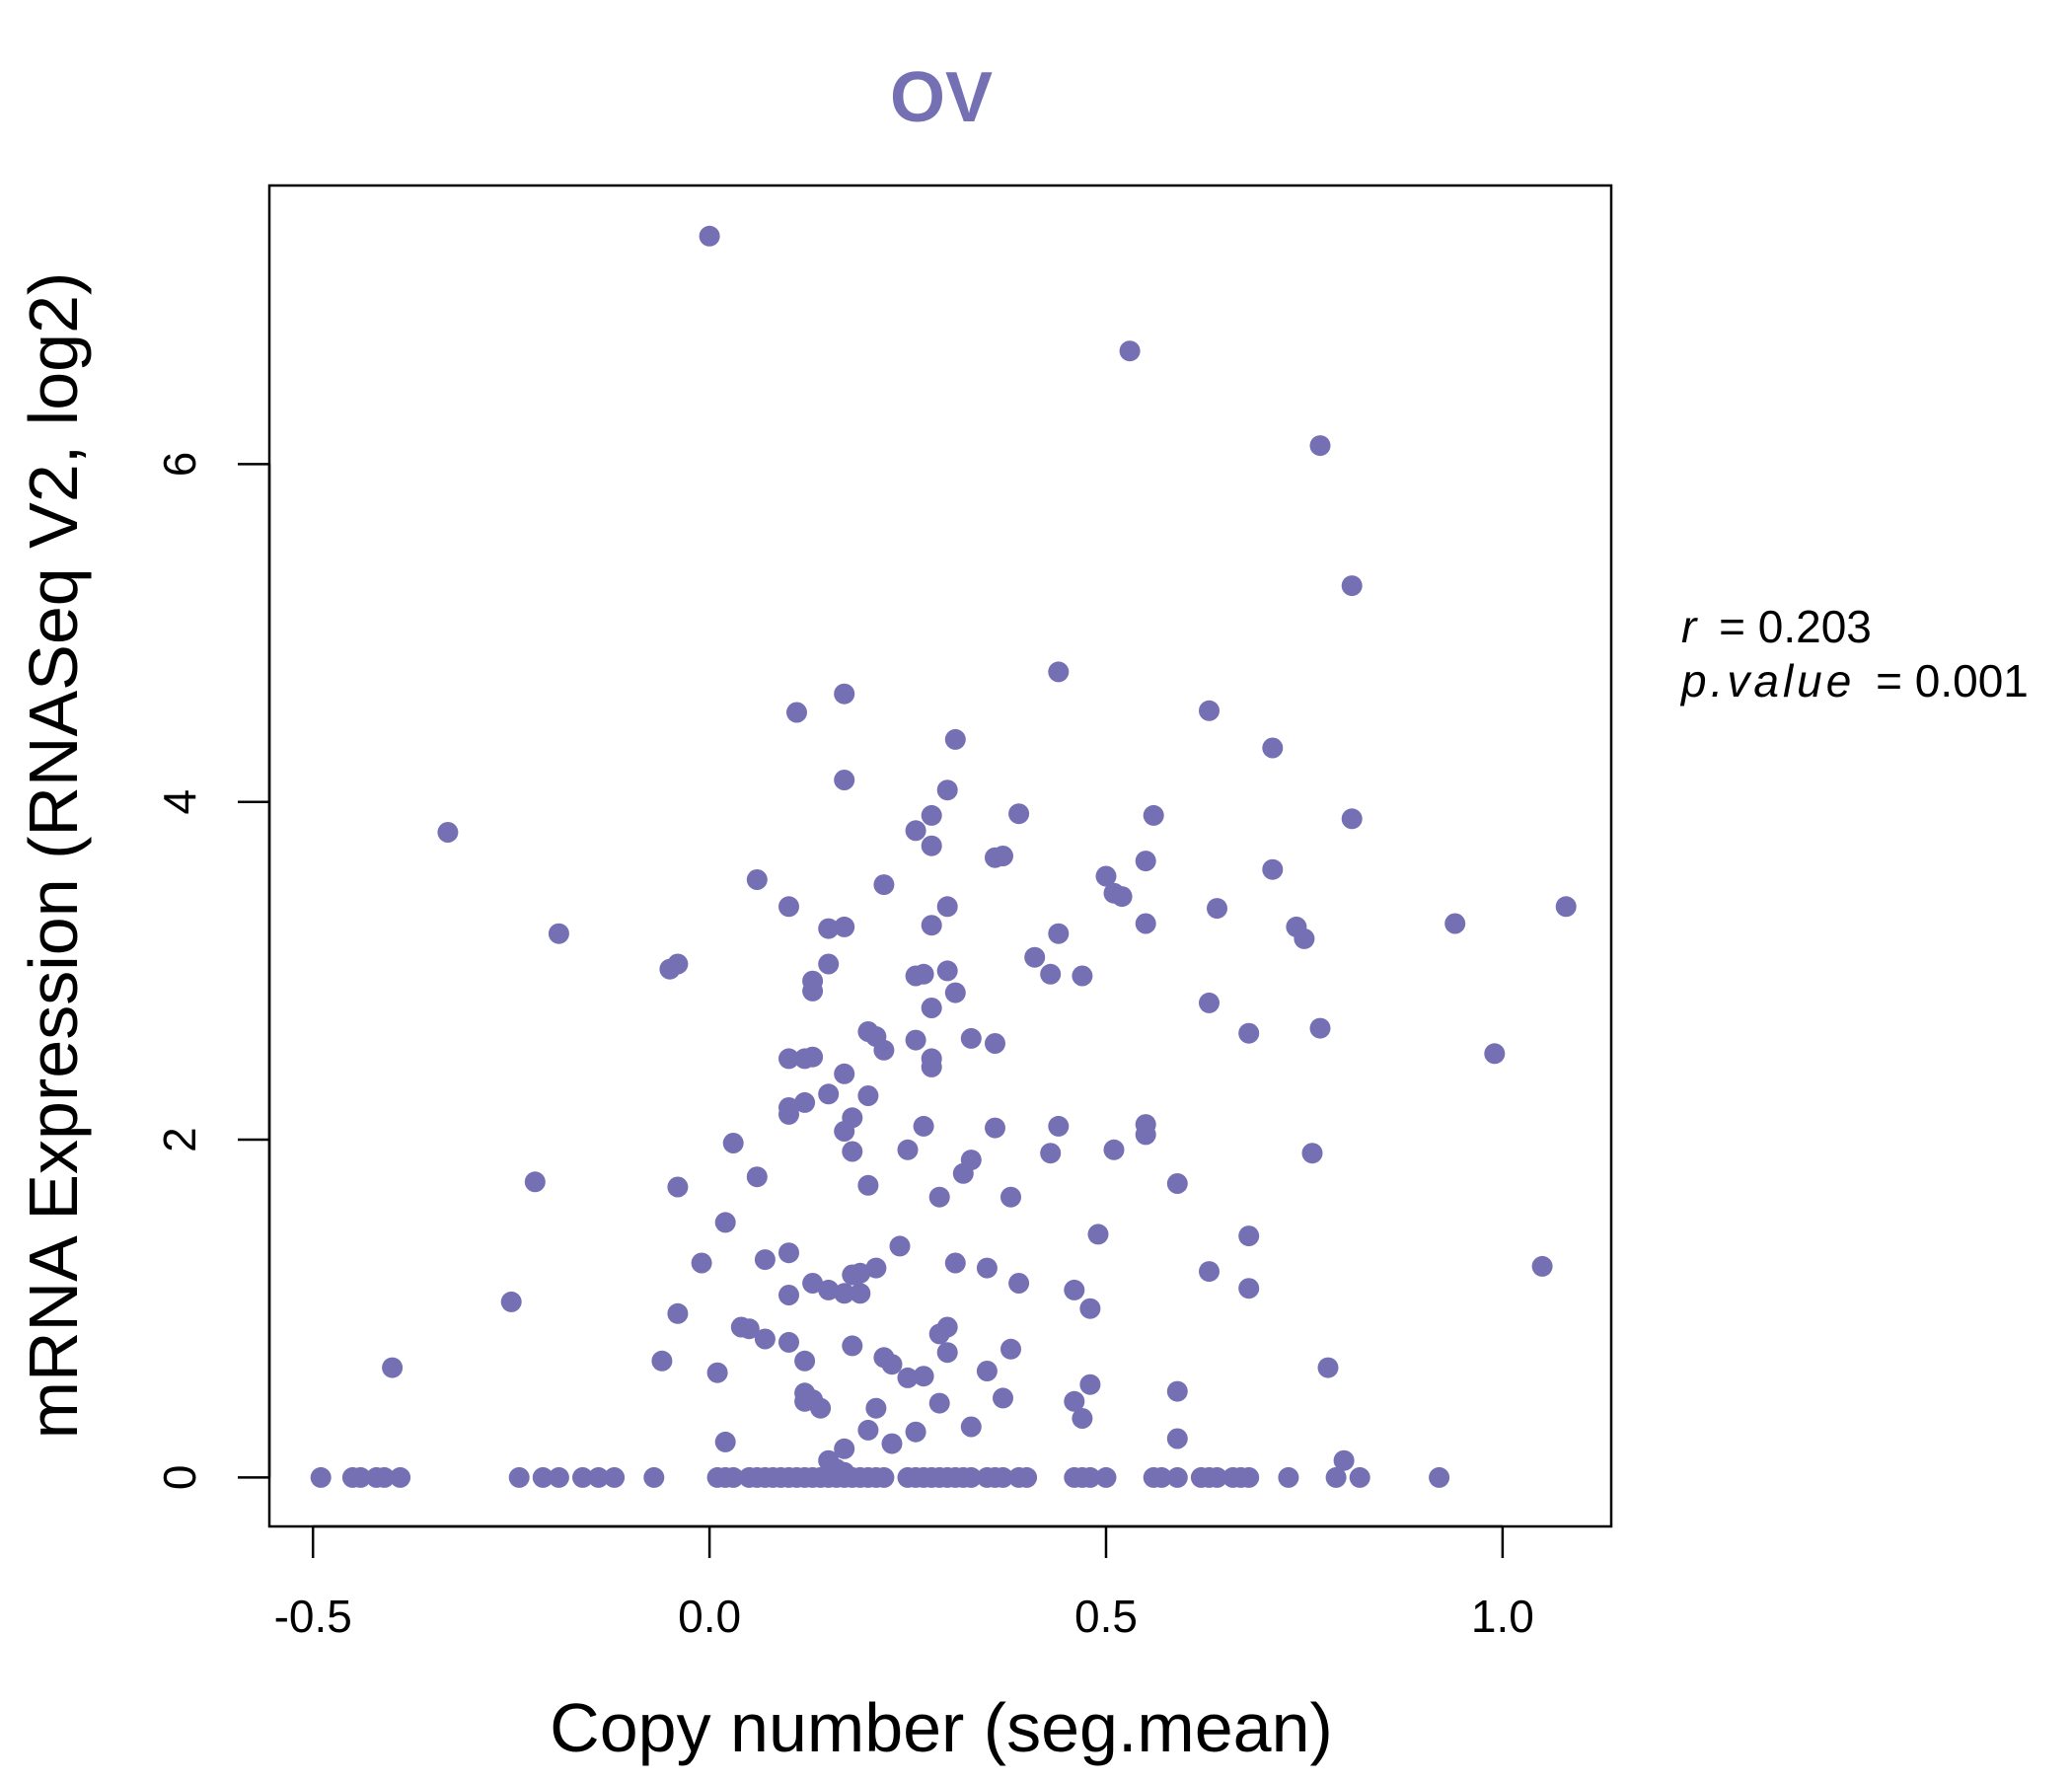  What do you see at coordinates (710, 1617) in the screenshot?
I see `x-tick-label: 0.0` at bounding box center [710, 1617].